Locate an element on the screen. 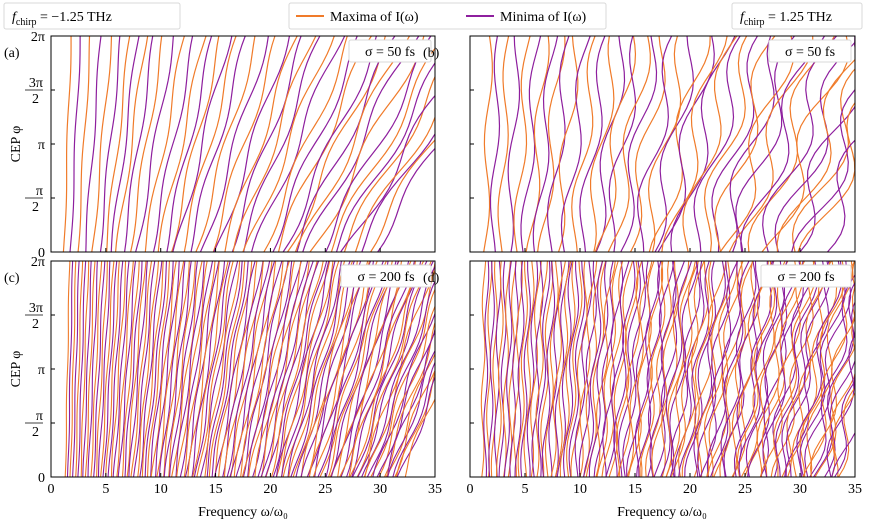 Image resolution: width=871 pixels, height=522 pixels. sigma-label: σ = 200 fs is located at coordinates (385, 277).